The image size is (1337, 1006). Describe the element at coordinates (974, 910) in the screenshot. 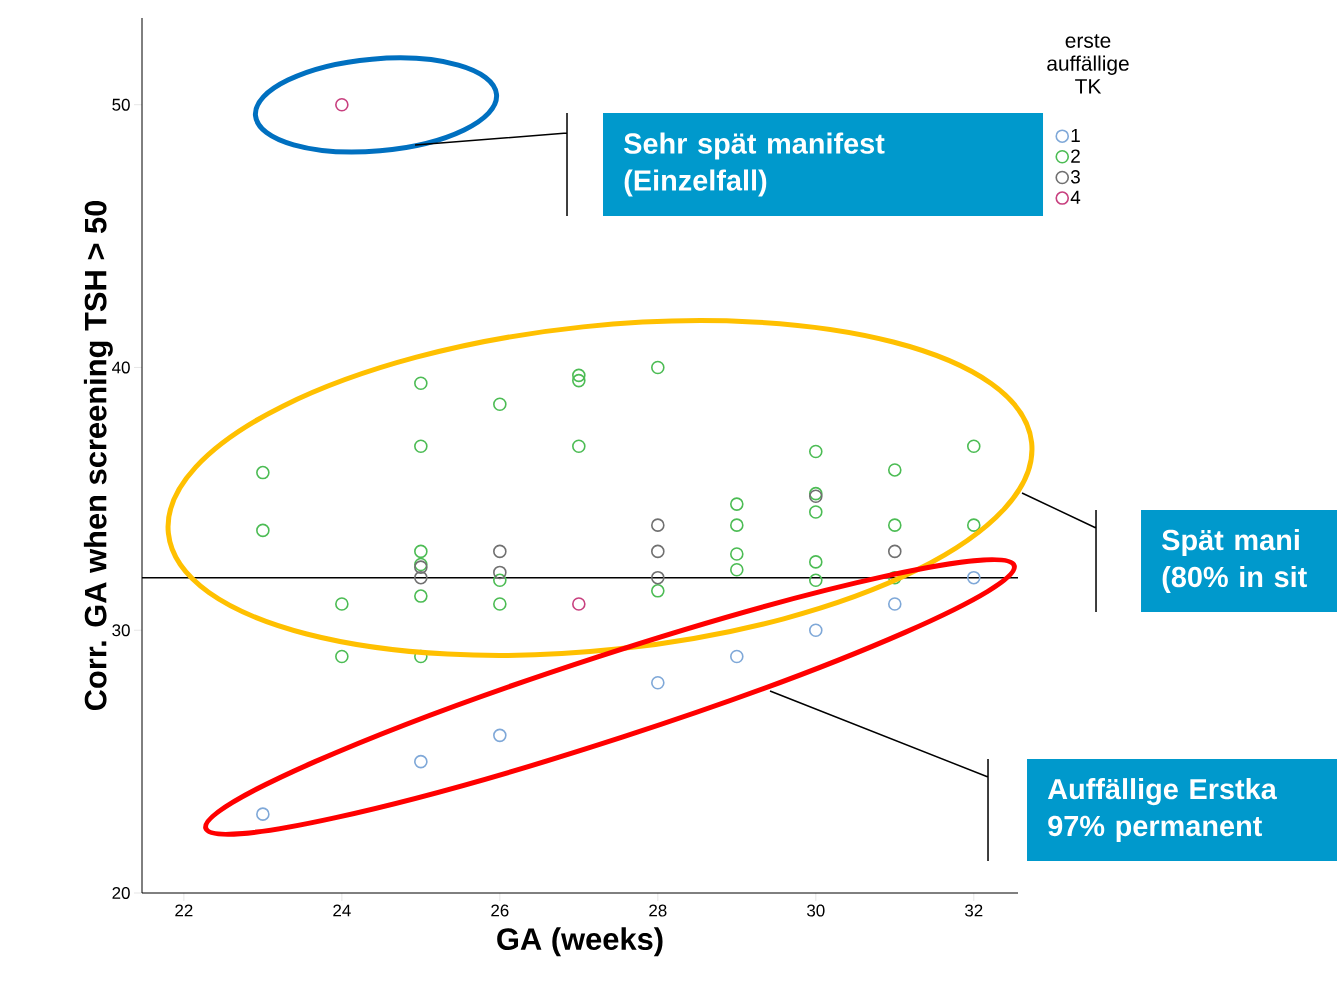

I see `x-tick-label: 32` at that location.